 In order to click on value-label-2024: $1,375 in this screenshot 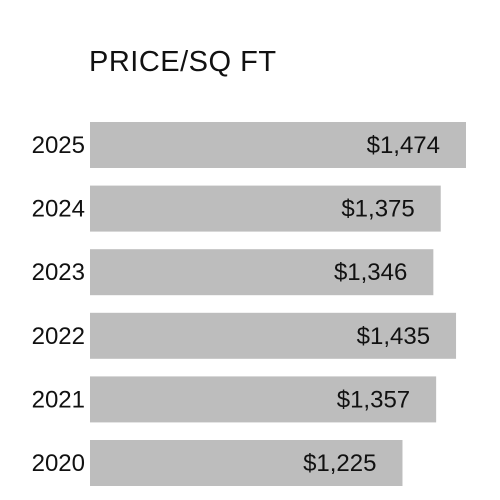, I will do `click(377, 209)`.